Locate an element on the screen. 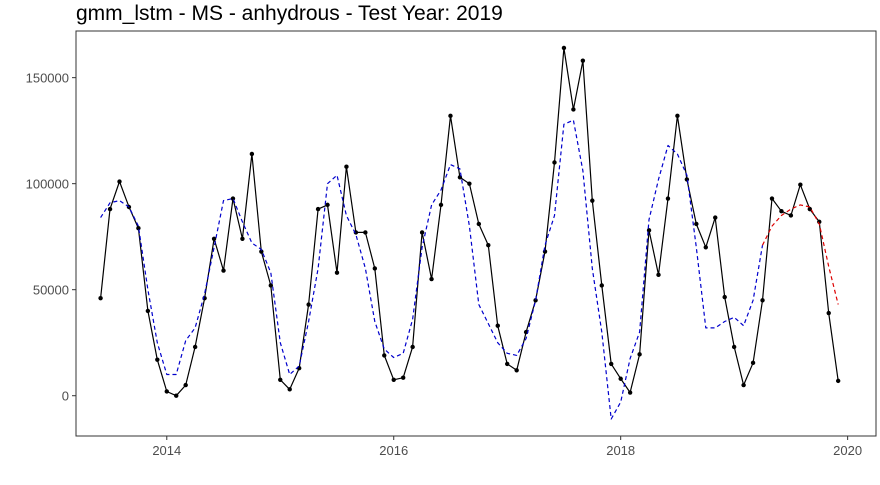 This screenshot has width=880, height=485. x-tick-label: 2016 is located at coordinates (393, 450).